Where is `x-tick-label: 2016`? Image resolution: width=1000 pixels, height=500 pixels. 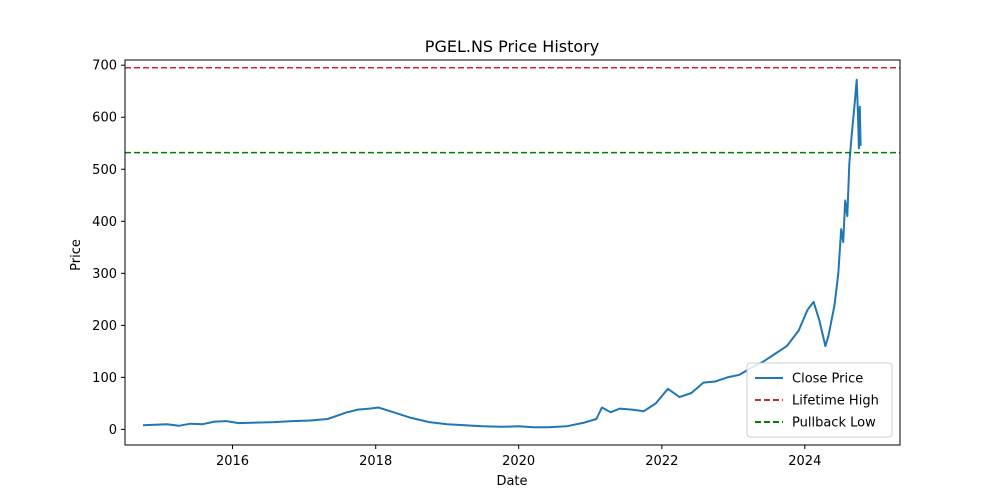 x-tick-label: 2016 is located at coordinates (232, 461).